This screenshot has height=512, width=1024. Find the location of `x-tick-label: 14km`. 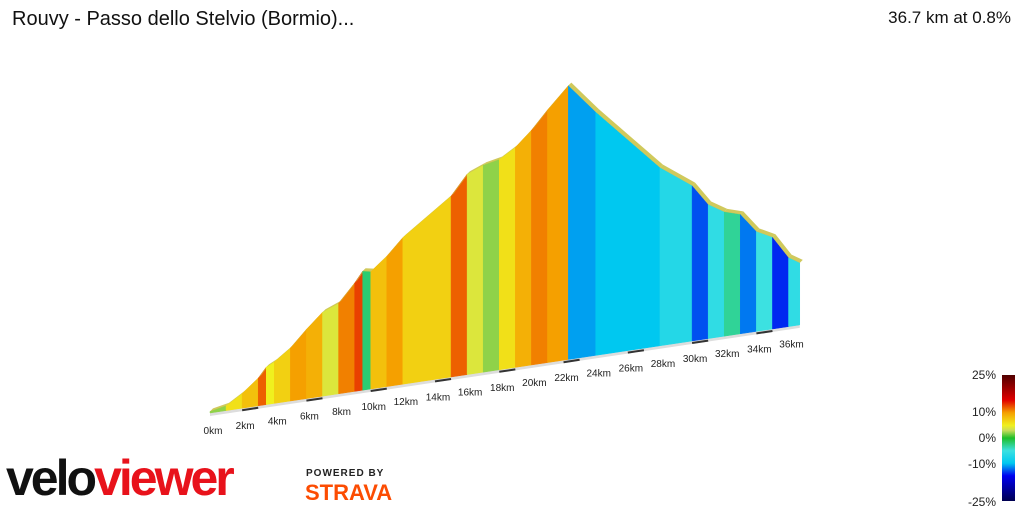

x-tick-label: 14km is located at coordinates (438, 397).